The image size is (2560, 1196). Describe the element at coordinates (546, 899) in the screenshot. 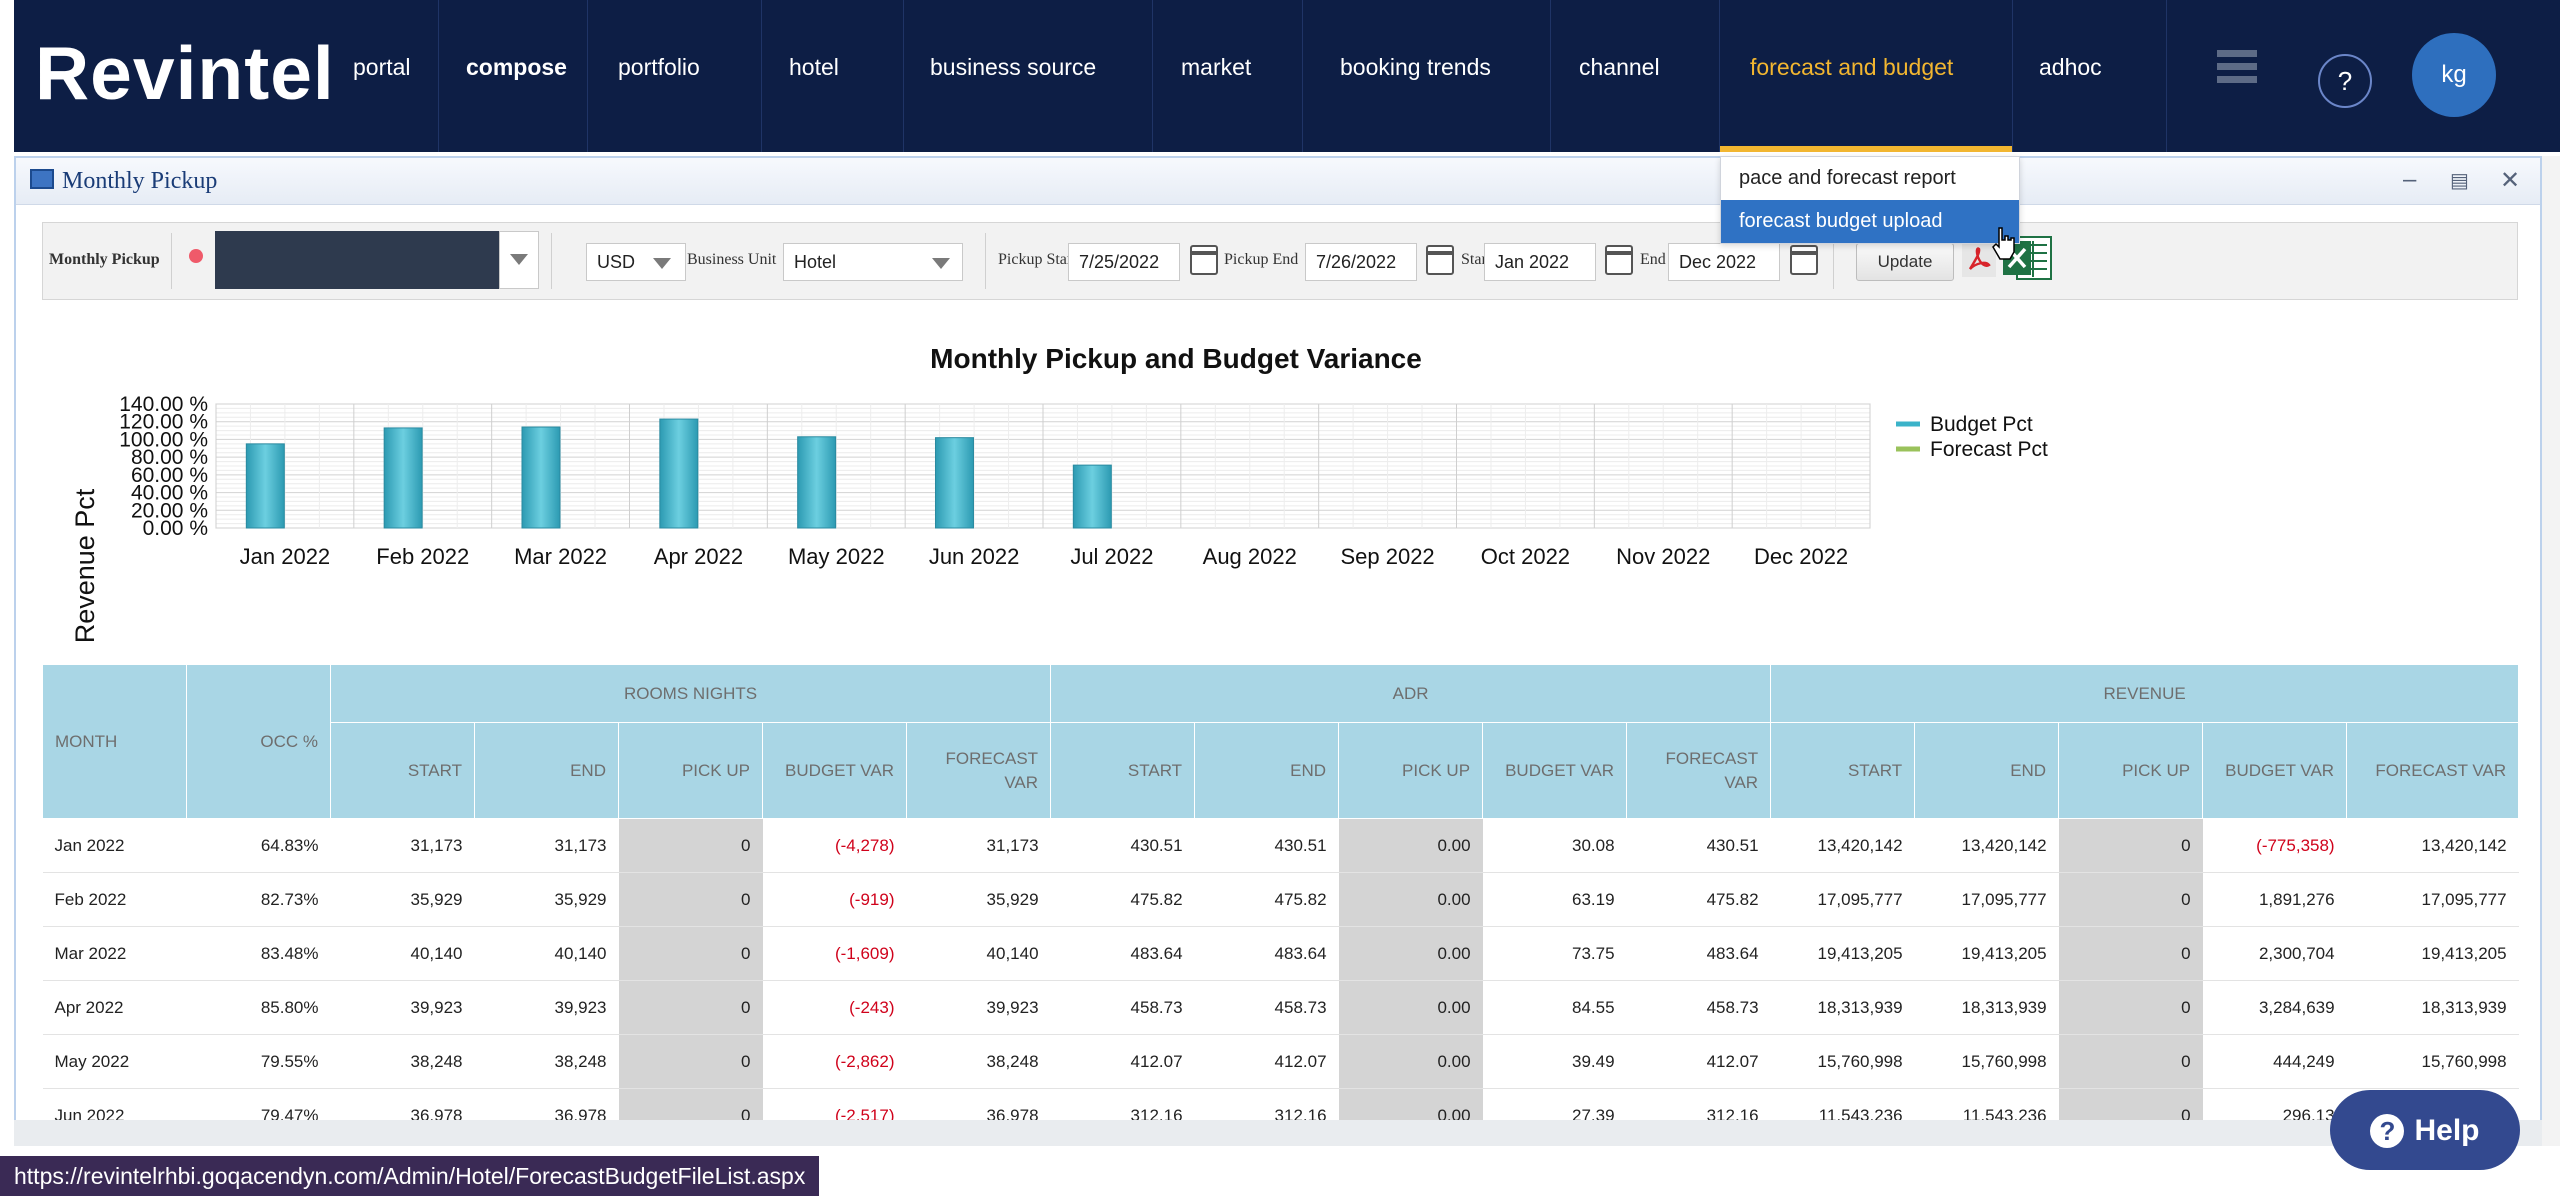

I see `table-cell: 35,929` at that location.